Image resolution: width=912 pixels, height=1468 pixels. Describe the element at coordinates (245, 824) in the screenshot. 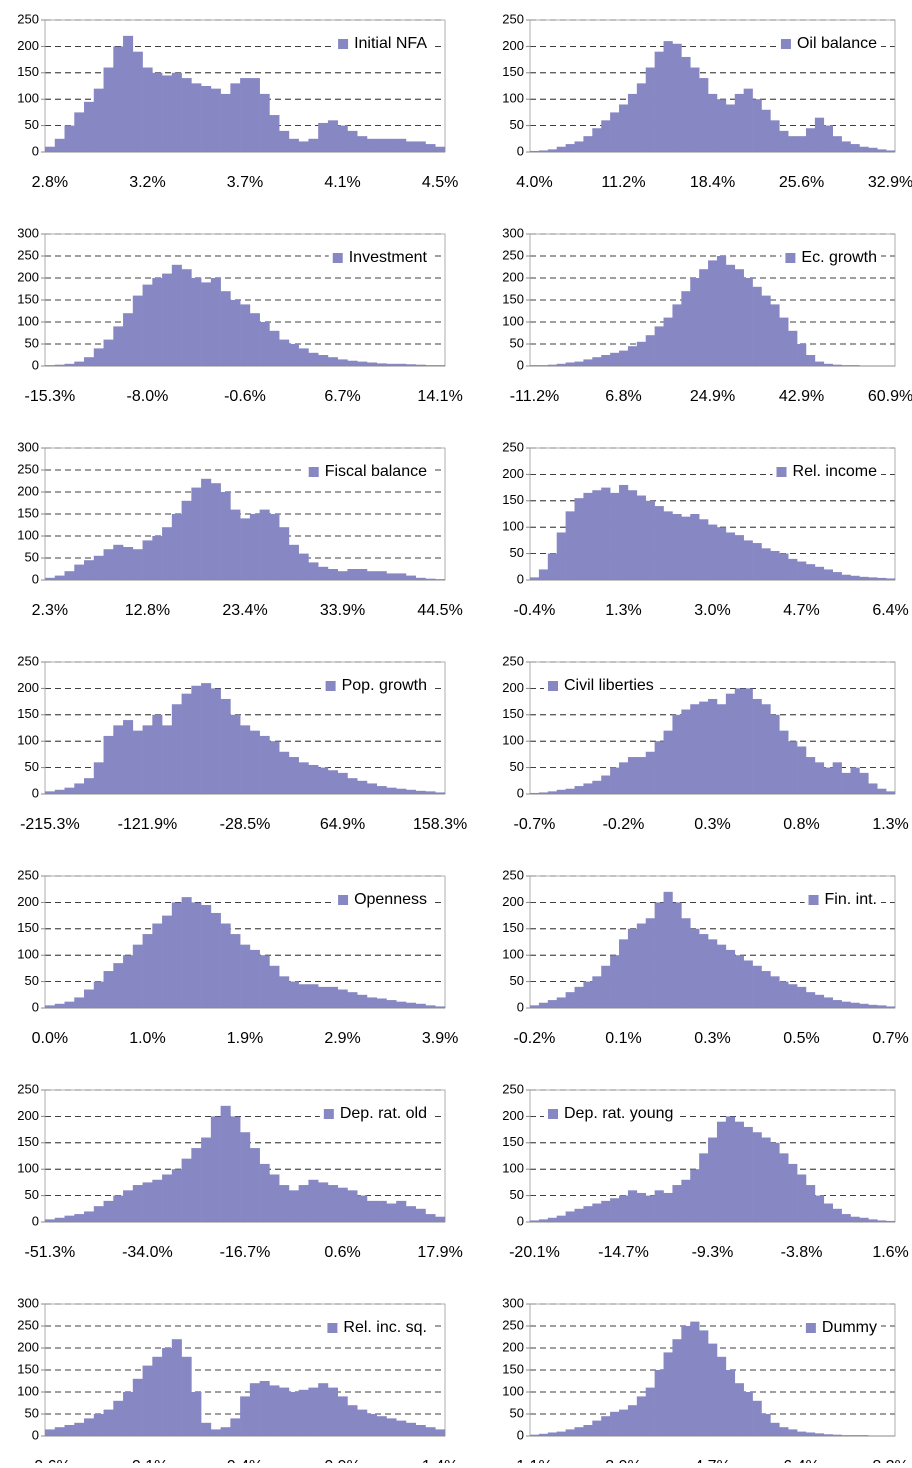

I see `x-tick-label: -28.5%` at that location.